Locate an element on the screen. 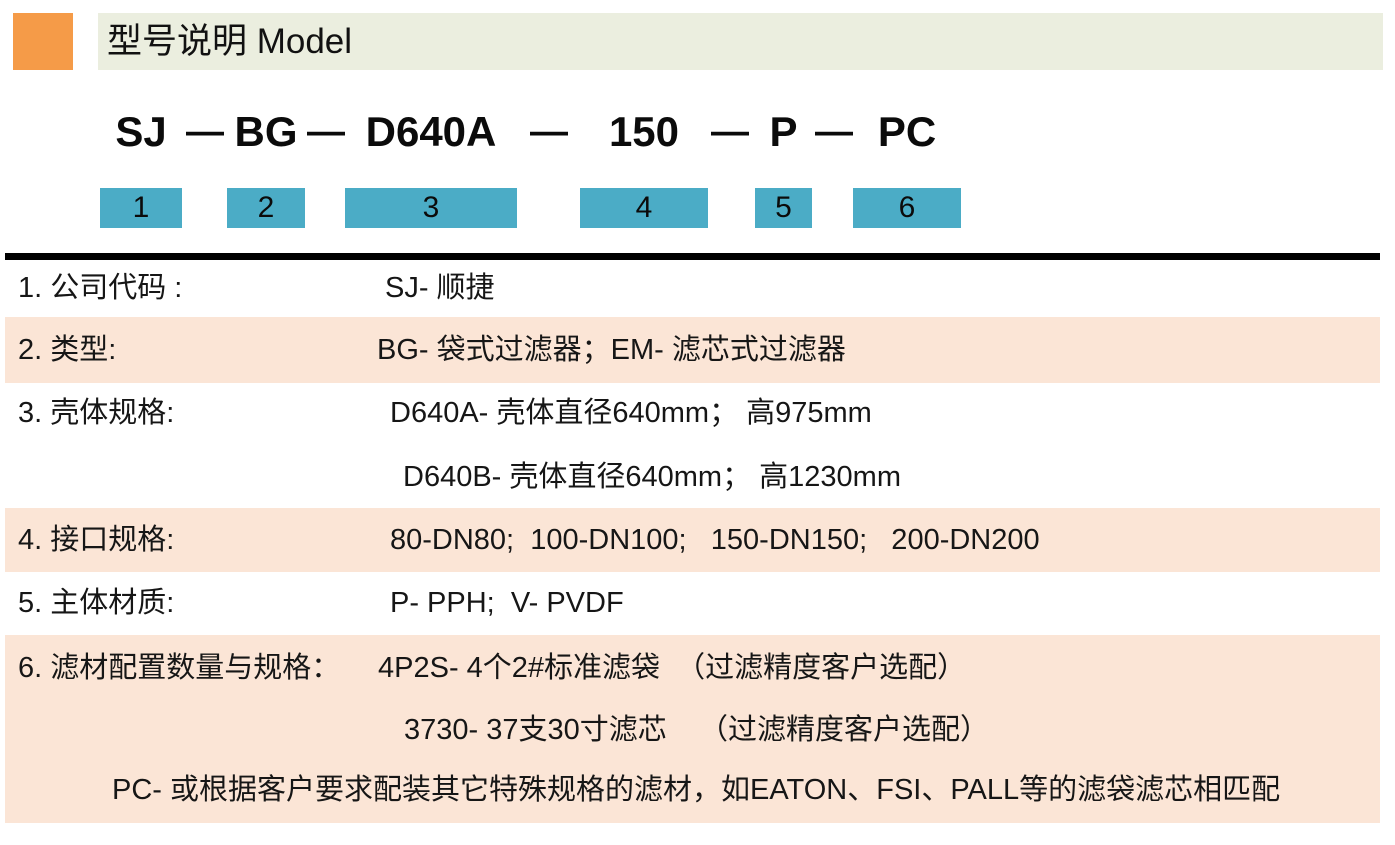 This screenshot has height=845, width=1395. model-segment-code: D640A is located at coordinates (431, 131).